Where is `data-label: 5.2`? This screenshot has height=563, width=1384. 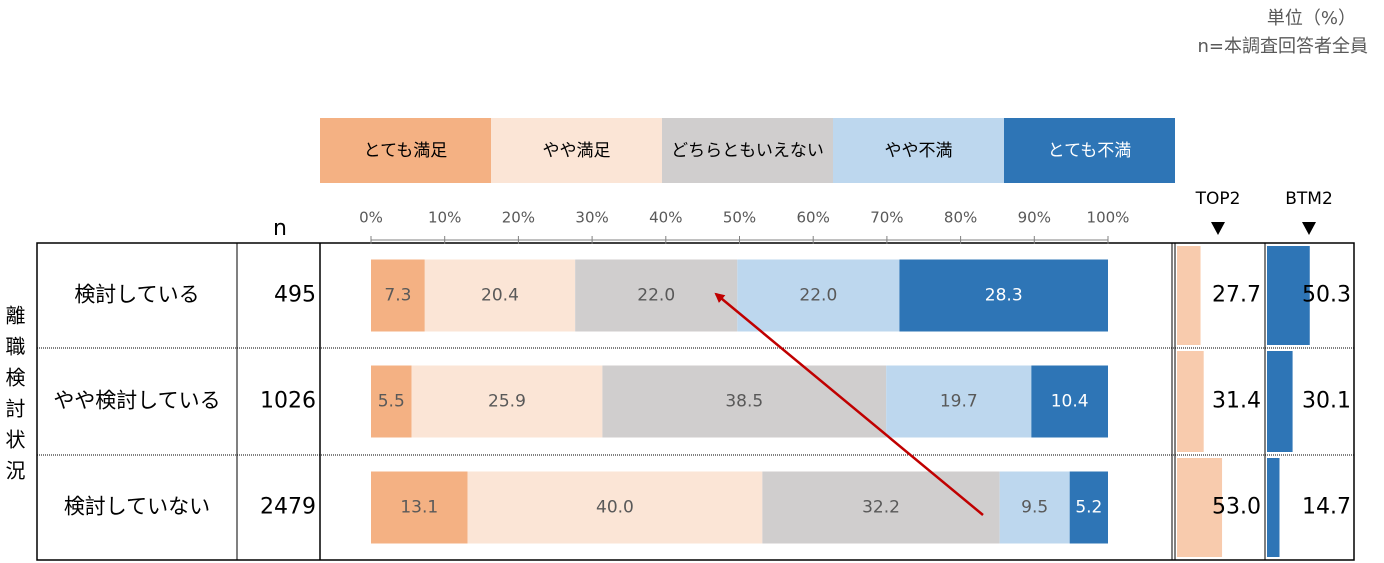
data-label: 5.2 is located at coordinates (1088, 508).